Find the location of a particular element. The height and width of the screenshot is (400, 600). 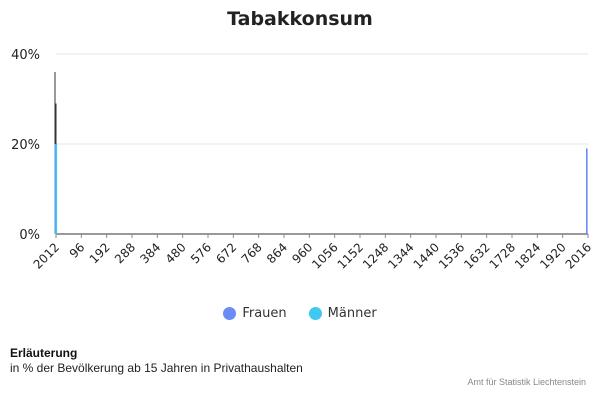

y-tick-label: 20% is located at coordinates (25, 145).